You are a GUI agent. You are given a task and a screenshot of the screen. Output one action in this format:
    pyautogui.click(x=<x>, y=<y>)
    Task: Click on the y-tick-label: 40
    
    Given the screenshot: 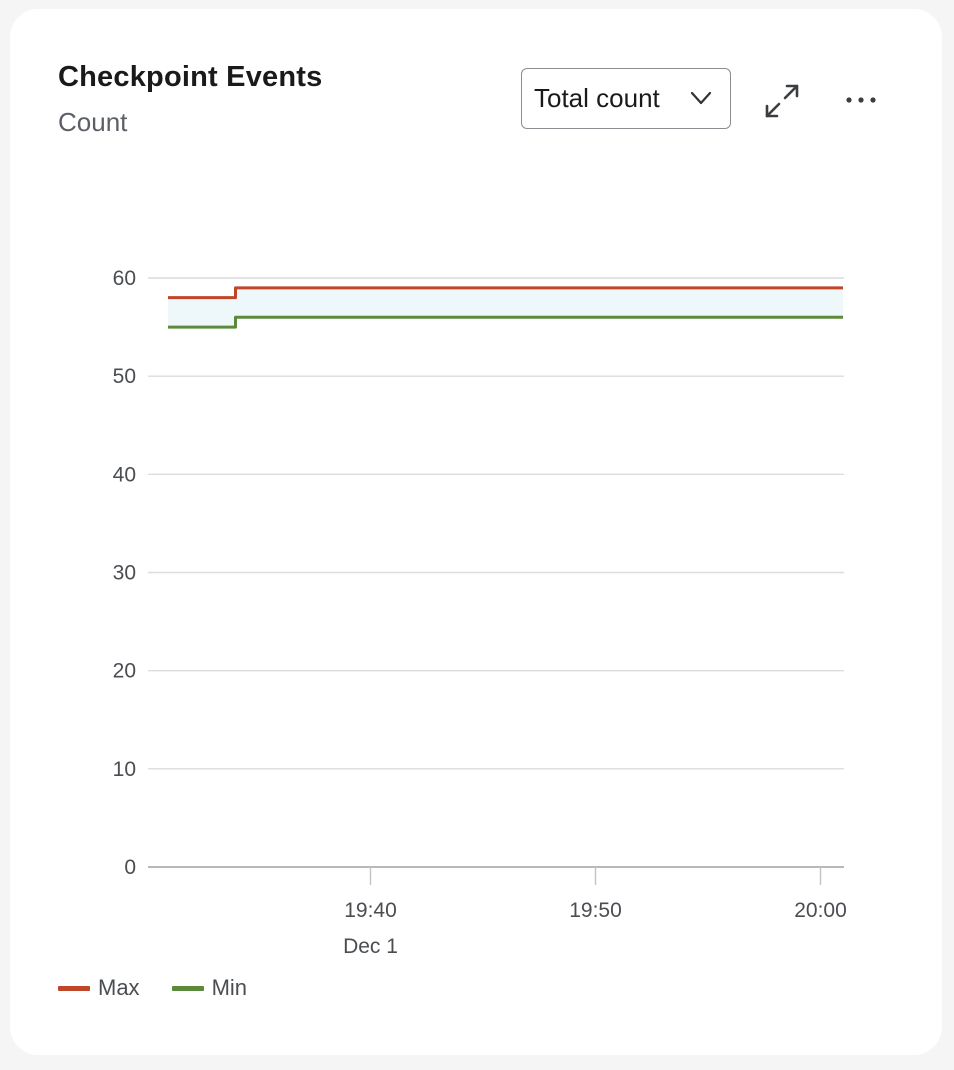 What is the action you would take?
    pyautogui.click(x=124, y=474)
    